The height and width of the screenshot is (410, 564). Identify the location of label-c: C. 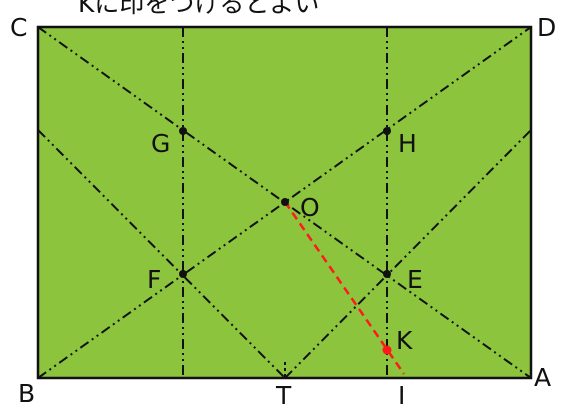
(18, 27).